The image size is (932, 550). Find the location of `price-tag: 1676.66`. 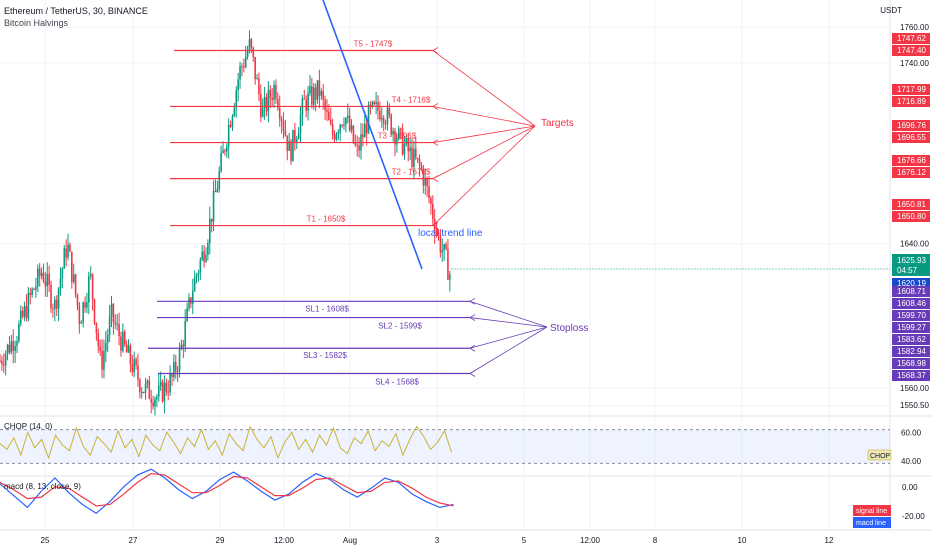

price-tag: 1676.66 is located at coordinates (911, 160).